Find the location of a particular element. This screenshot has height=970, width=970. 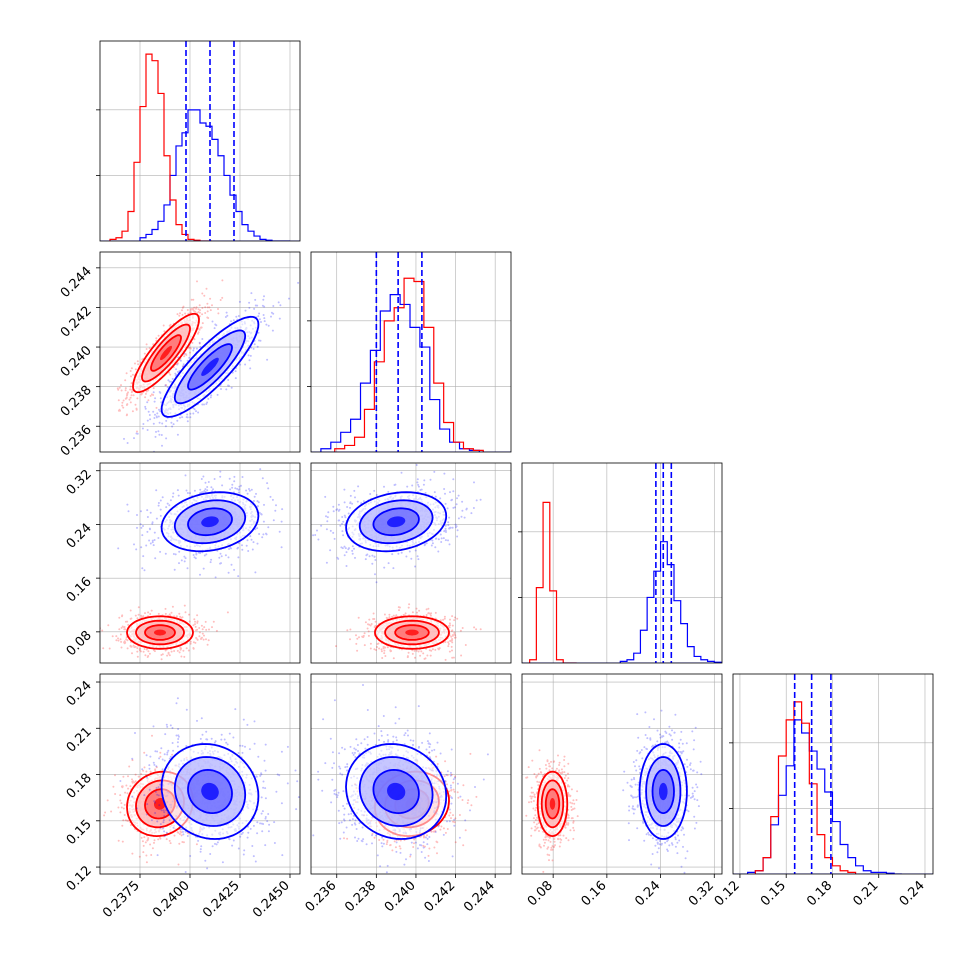

marginal-p2 is located at coordinates (409, 352).